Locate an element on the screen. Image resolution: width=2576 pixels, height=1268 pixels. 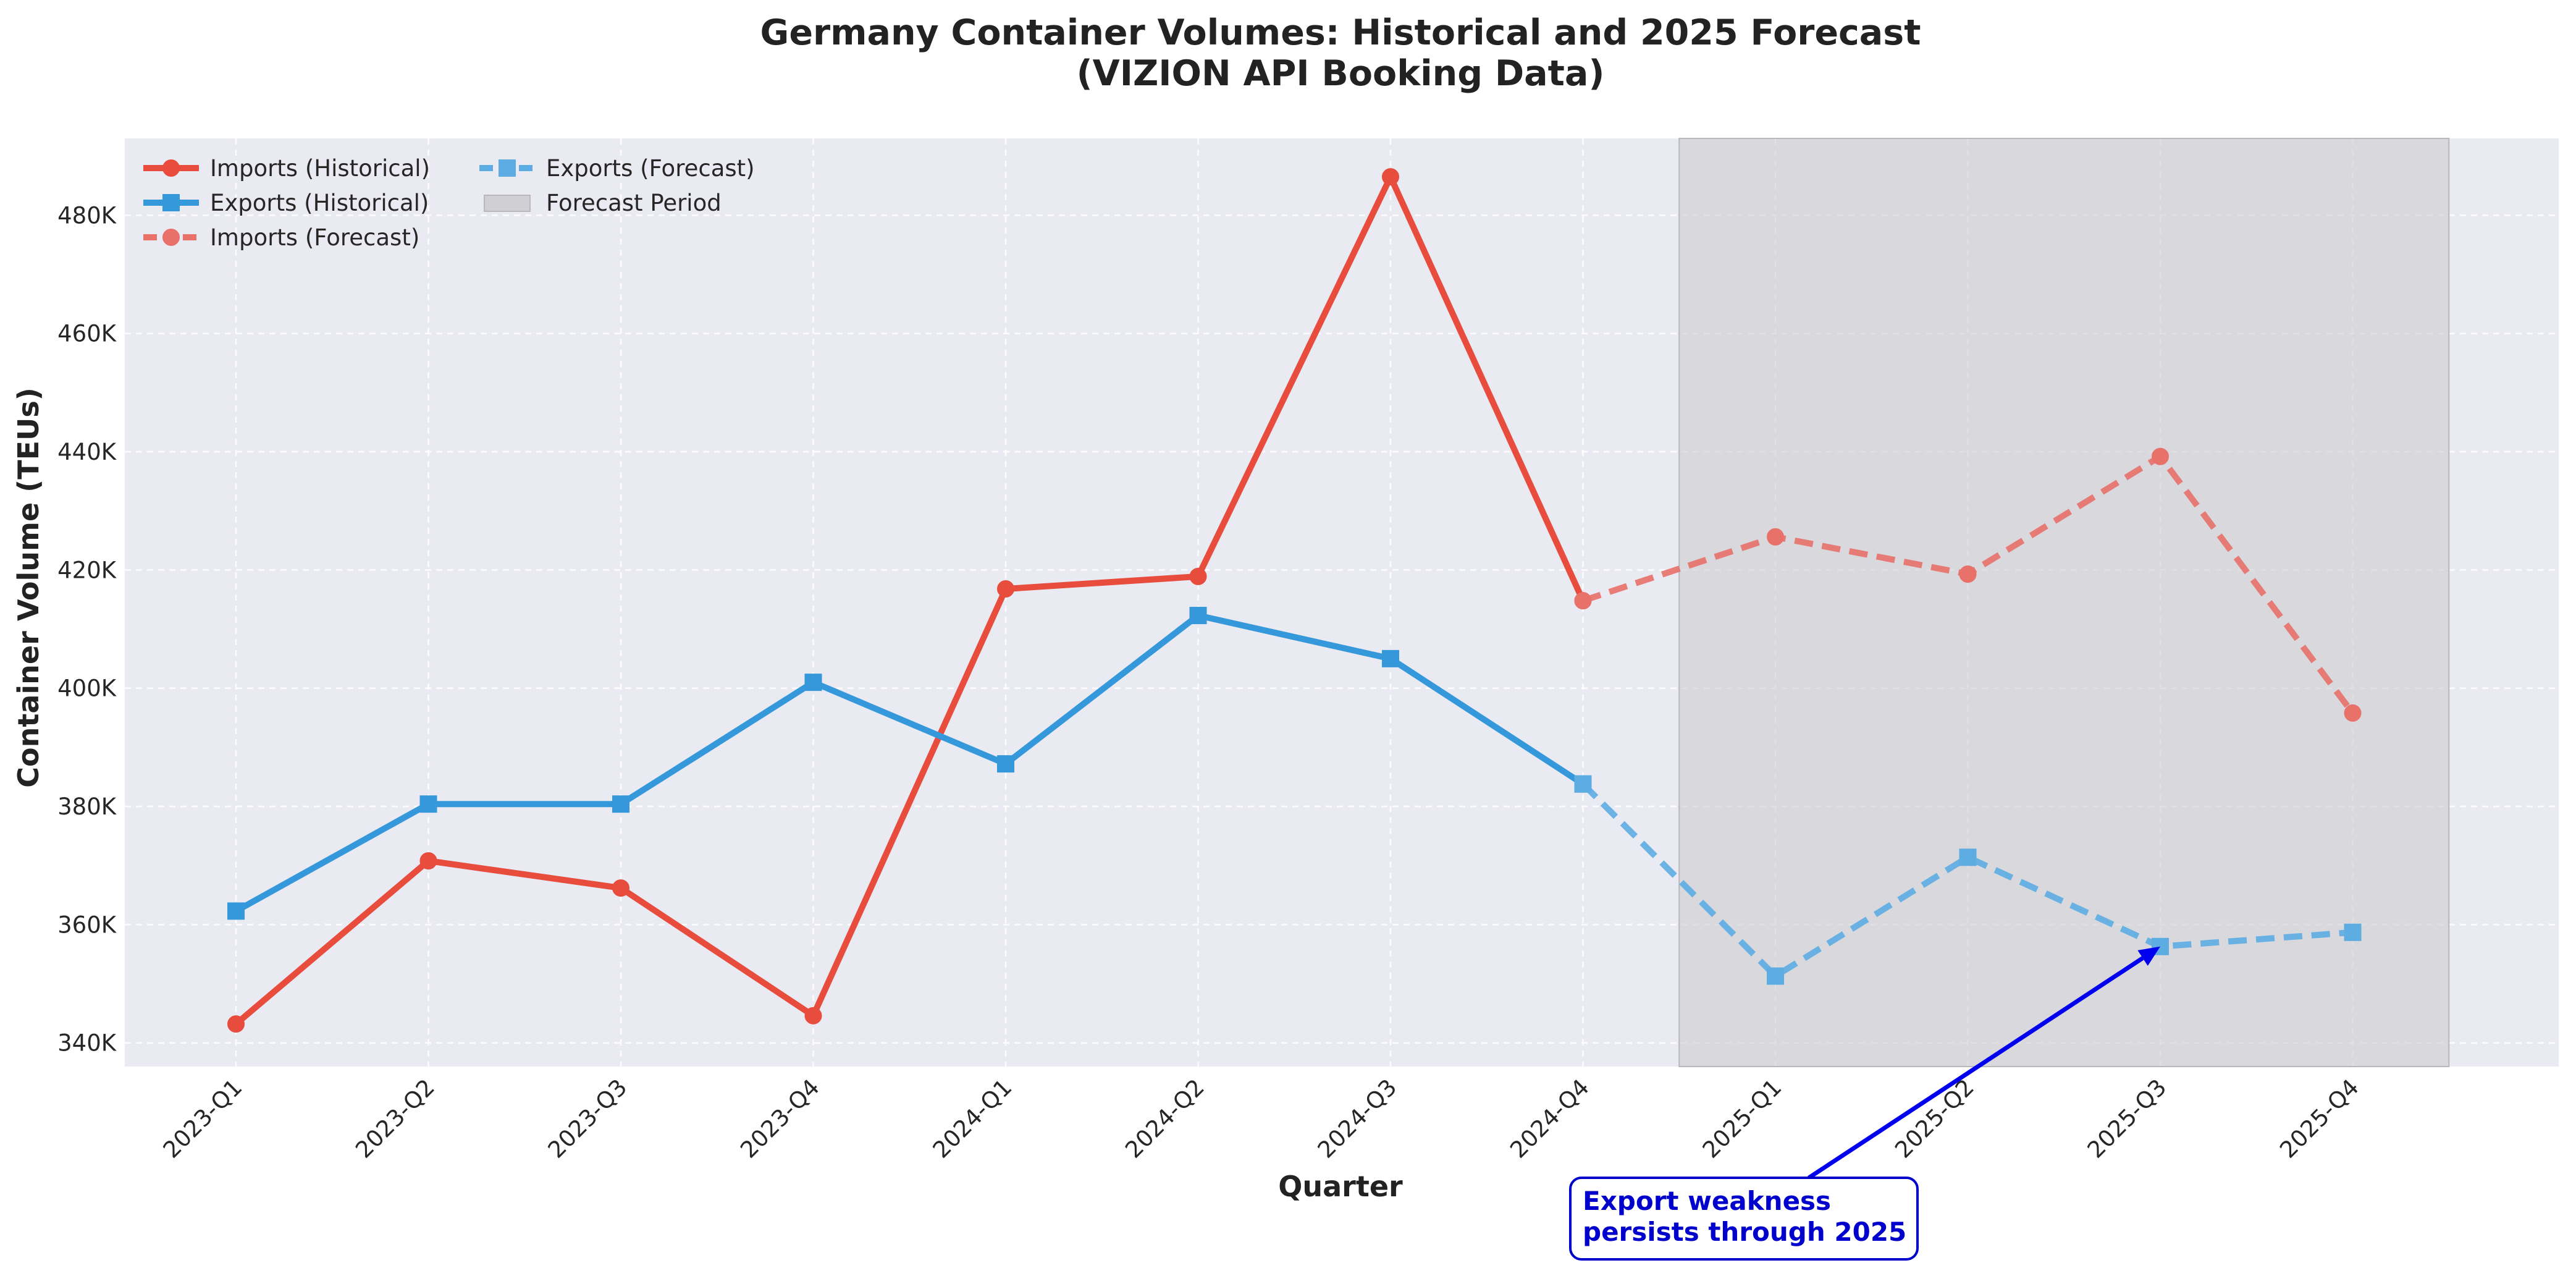
annotation-arrow-shaft is located at coordinates (1976, 1068).